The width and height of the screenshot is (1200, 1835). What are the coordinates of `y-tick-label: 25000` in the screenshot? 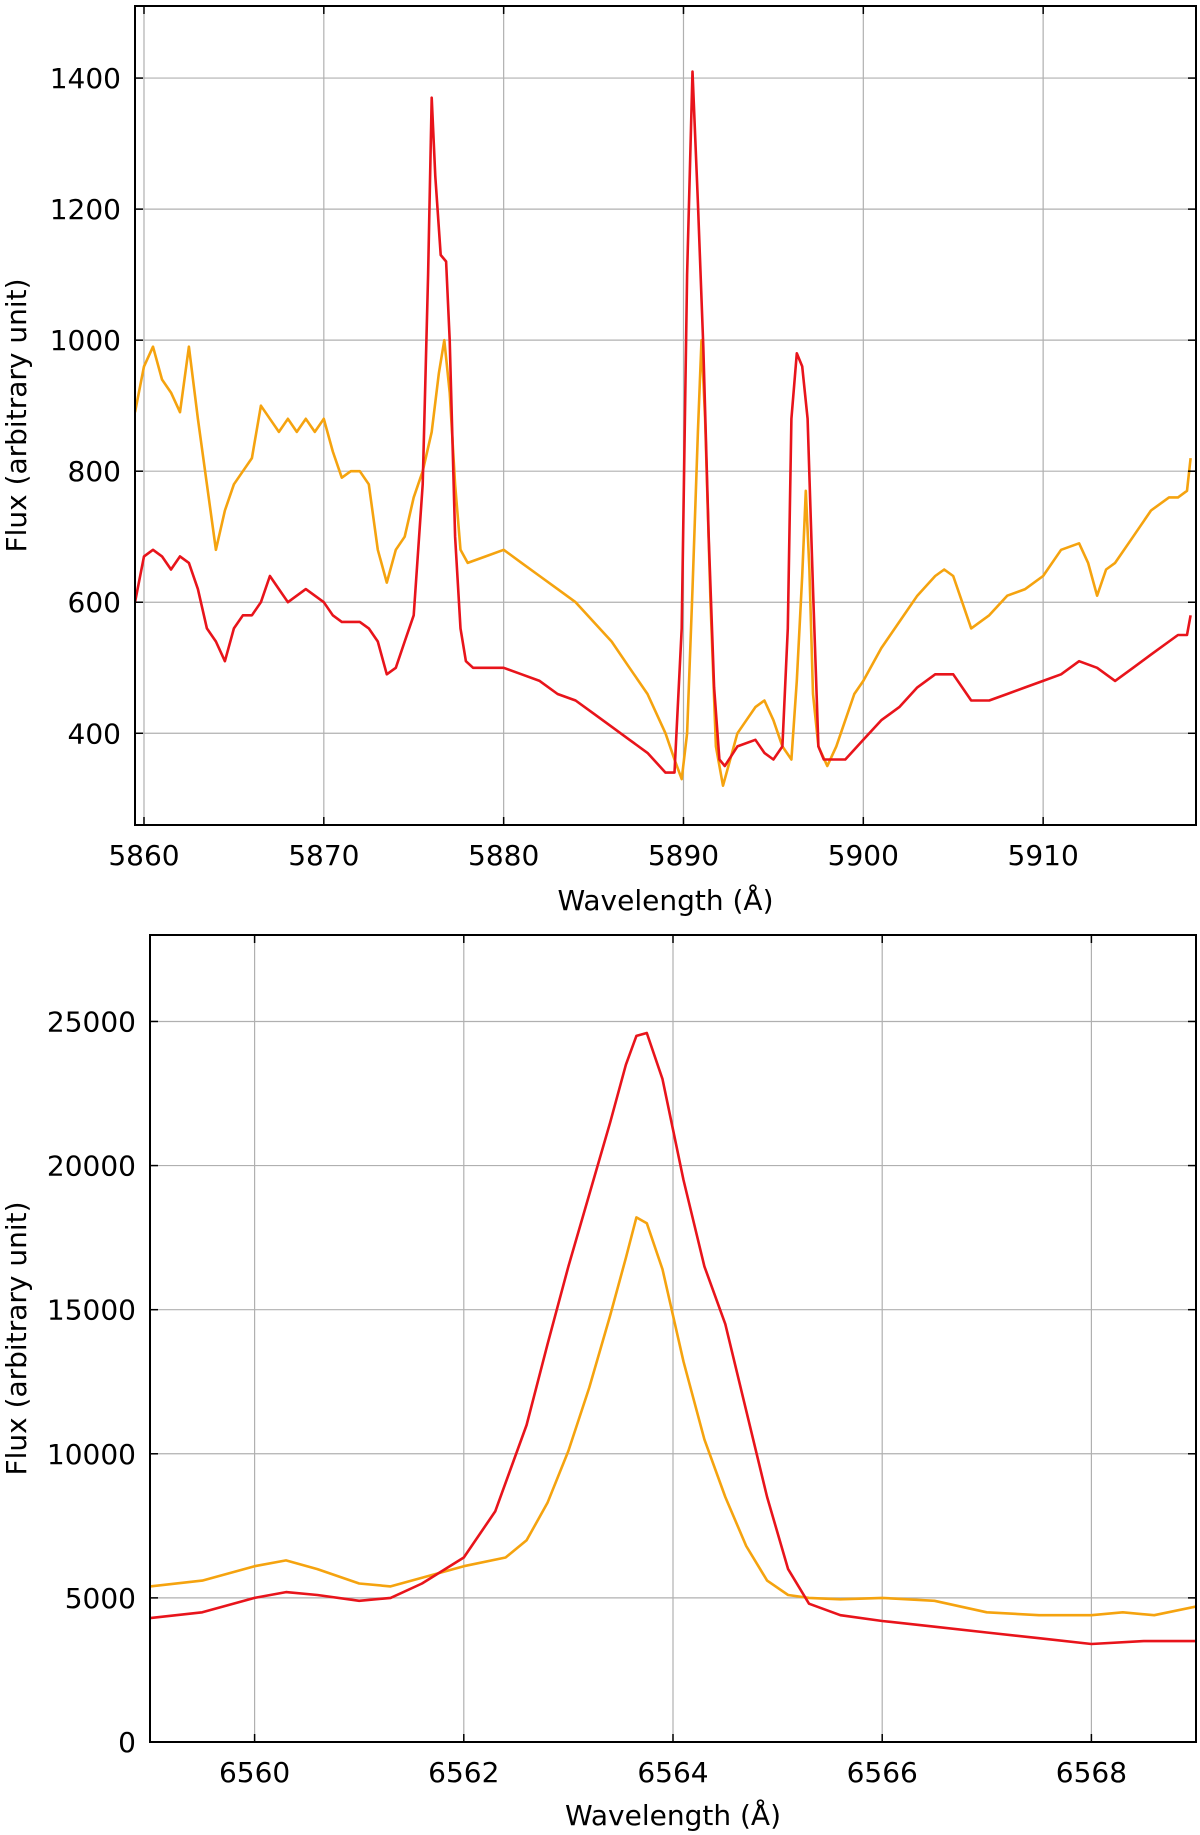 It's located at (91, 1021).